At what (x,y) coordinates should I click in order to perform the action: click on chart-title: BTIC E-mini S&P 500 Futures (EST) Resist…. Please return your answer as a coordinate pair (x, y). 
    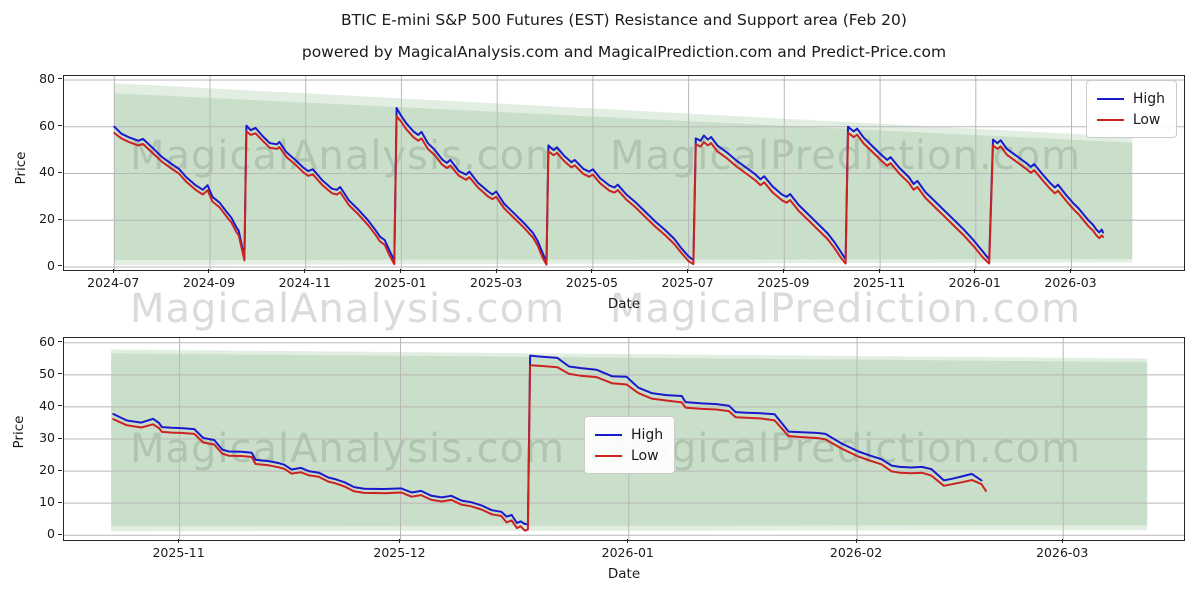
    Looking at the image, I should click on (624, 20).